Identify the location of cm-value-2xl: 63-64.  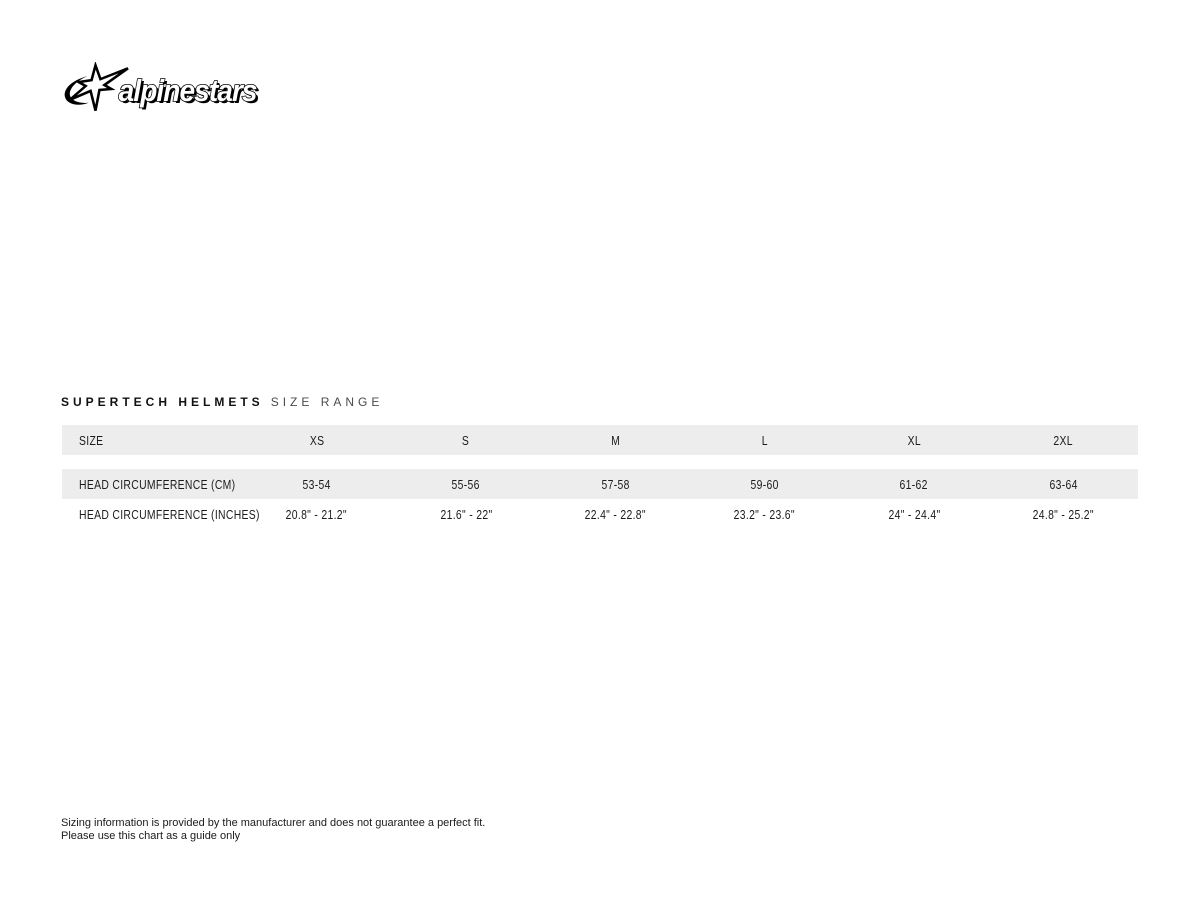
(1063, 484).